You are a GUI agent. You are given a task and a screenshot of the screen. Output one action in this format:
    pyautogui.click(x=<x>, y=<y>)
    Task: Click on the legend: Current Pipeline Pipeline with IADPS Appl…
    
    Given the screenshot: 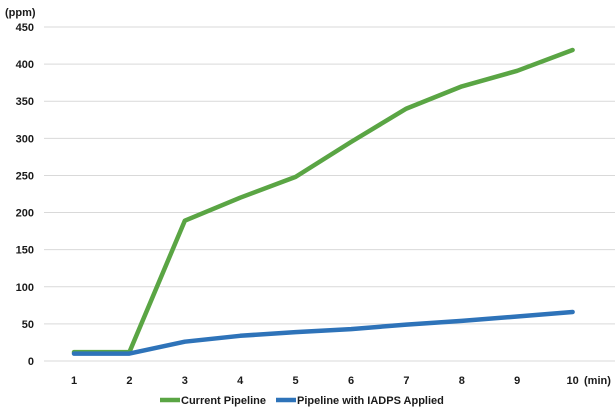 What is the action you would take?
    pyautogui.click(x=302, y=401)
    